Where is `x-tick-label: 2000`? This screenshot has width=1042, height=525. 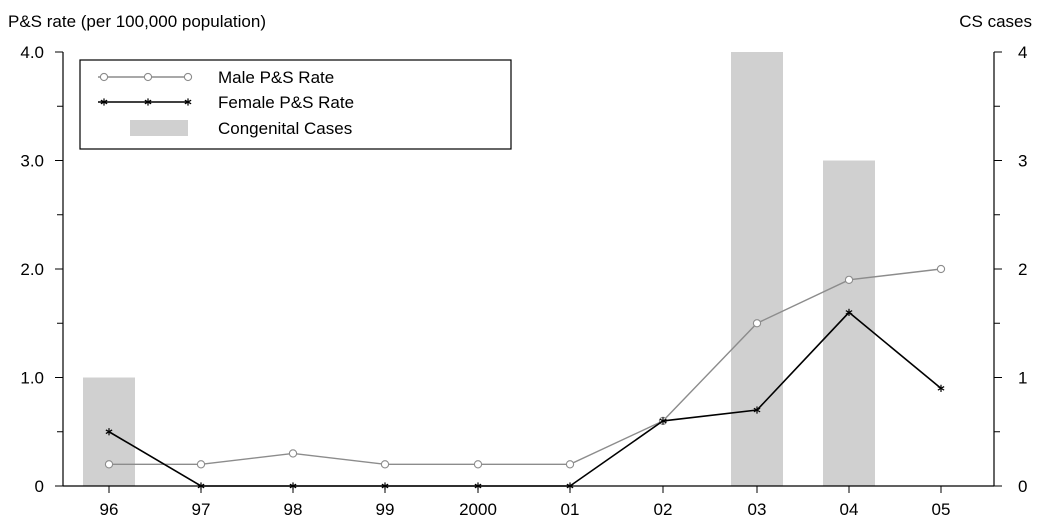 x-tick-label: 2000 is located at coordinates (478, 509).